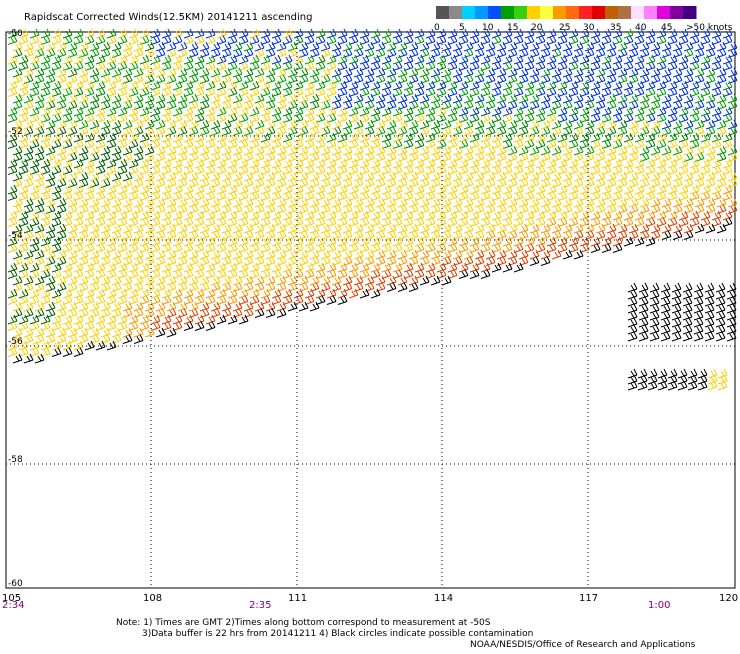  I want to click on time-labels: 2:34 2:35 1:00, so click(336, 605).